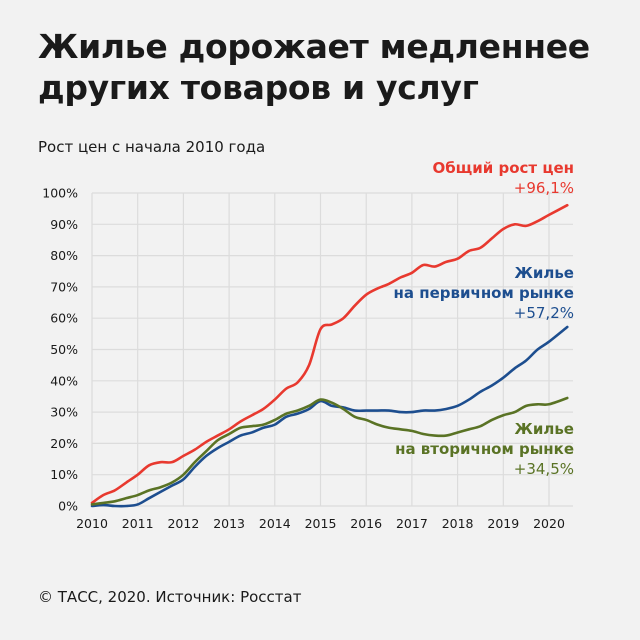  What do you see at coordinates (321, 523) in the screenshot?
I see `x-tick-label: 2015` at bounding box center [321, 523].